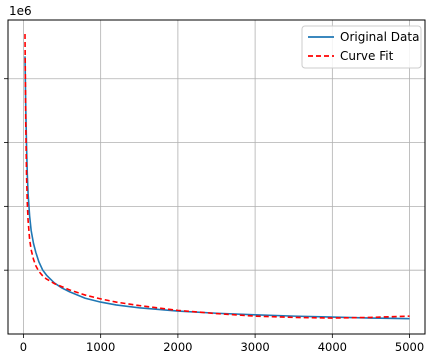 This screenshot has height=358, width=426. Describe the element at coordinates (100, 347) in the screenshot. I see `x-tick-label: 1000` at that location.